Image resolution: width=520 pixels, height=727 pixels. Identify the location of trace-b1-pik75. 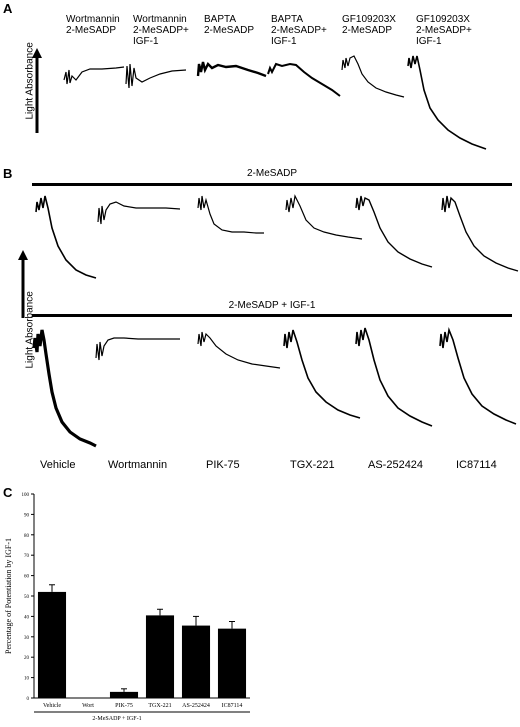
(230, 214).